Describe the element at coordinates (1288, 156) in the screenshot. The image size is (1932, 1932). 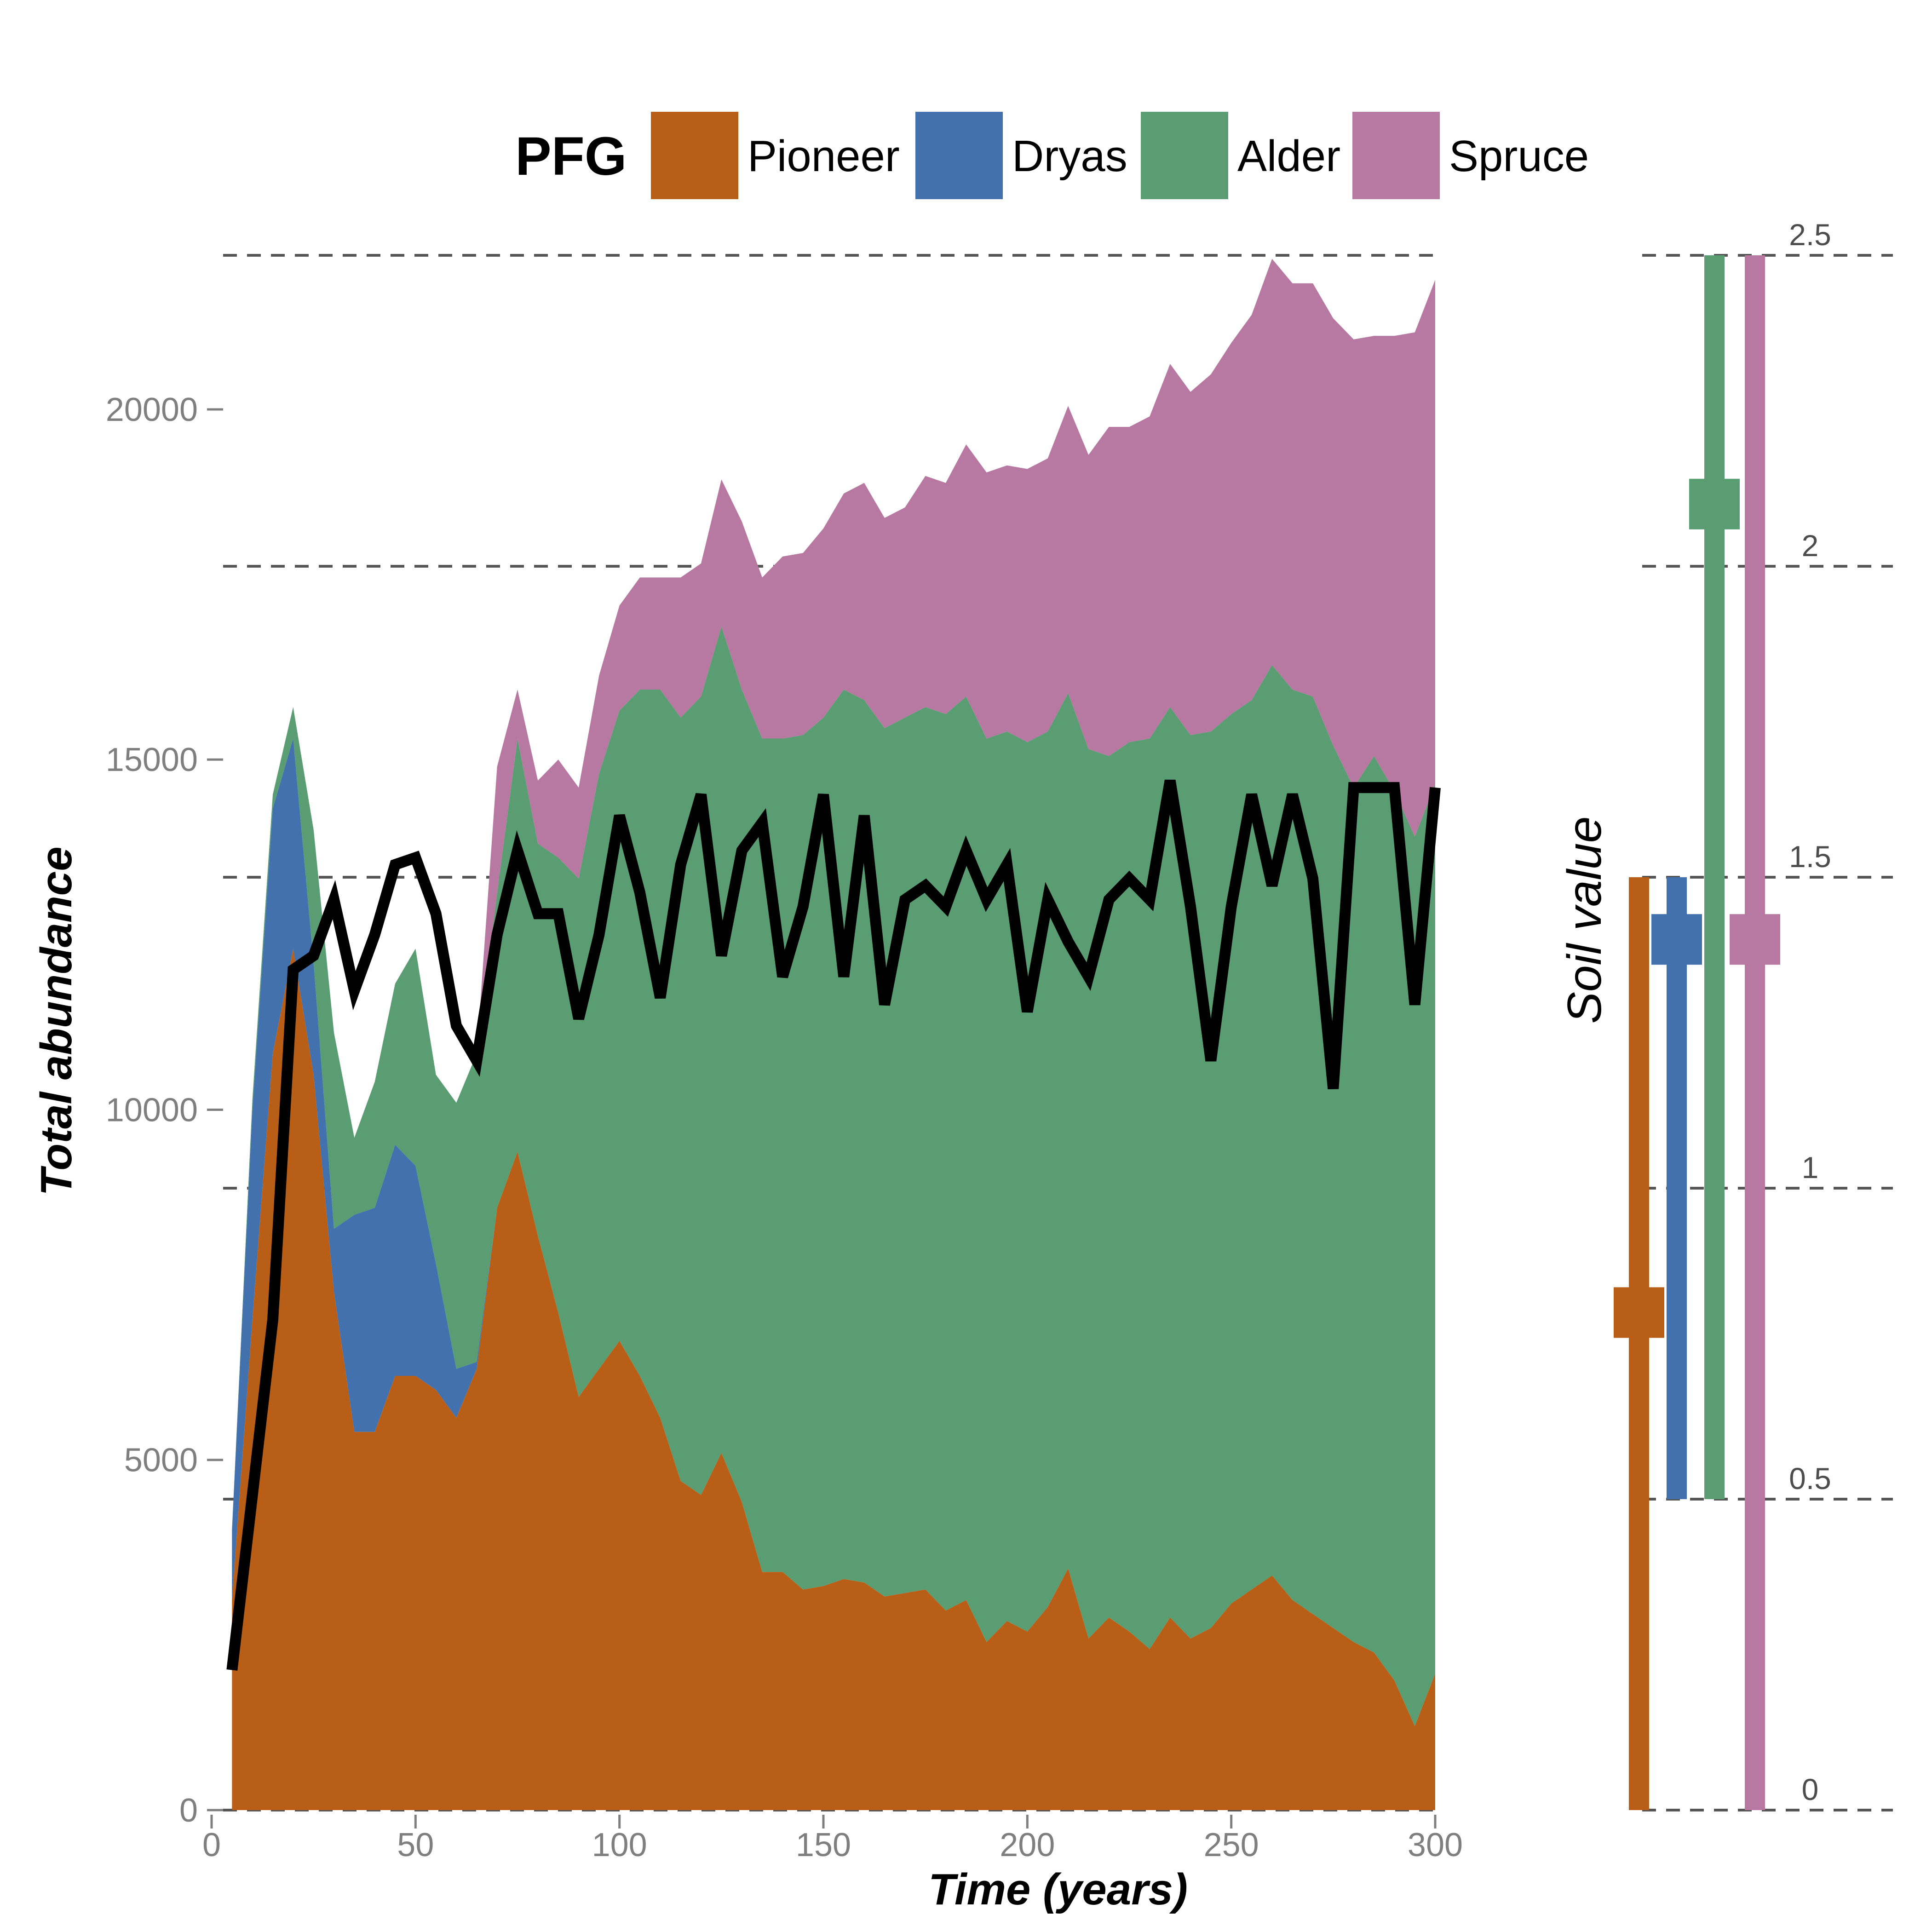
I see `legend-label: Alder` at that location.